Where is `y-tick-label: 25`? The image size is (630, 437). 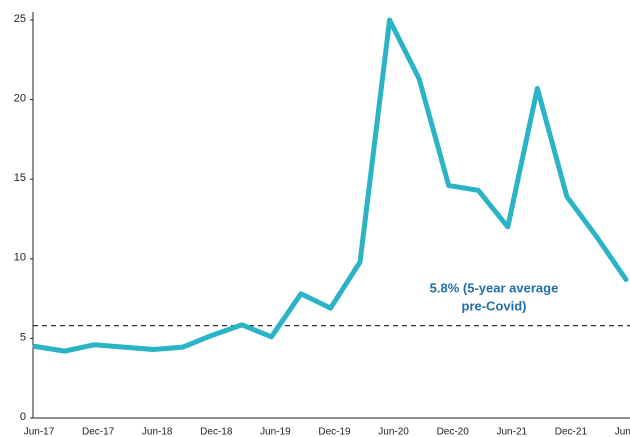 y-tick-label: 25 is located at coordinates (20, 19).